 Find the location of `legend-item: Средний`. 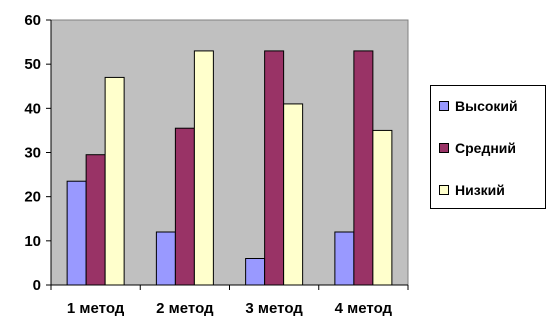

legend-item: Средний is located at coordinates (477, 148).